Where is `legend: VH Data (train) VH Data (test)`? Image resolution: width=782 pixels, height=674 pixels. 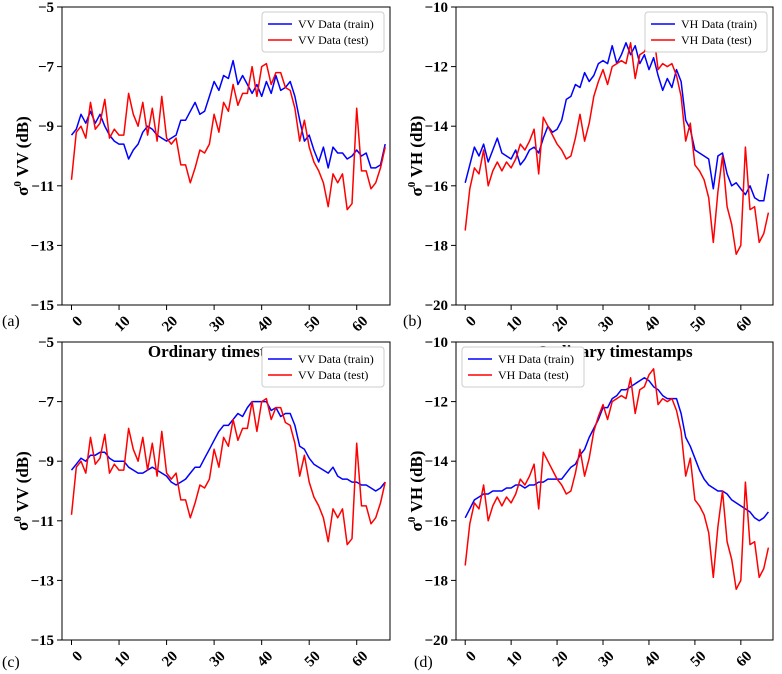 legend: VH Data (train) VH Data (test) is located at coordinates (523, 367).